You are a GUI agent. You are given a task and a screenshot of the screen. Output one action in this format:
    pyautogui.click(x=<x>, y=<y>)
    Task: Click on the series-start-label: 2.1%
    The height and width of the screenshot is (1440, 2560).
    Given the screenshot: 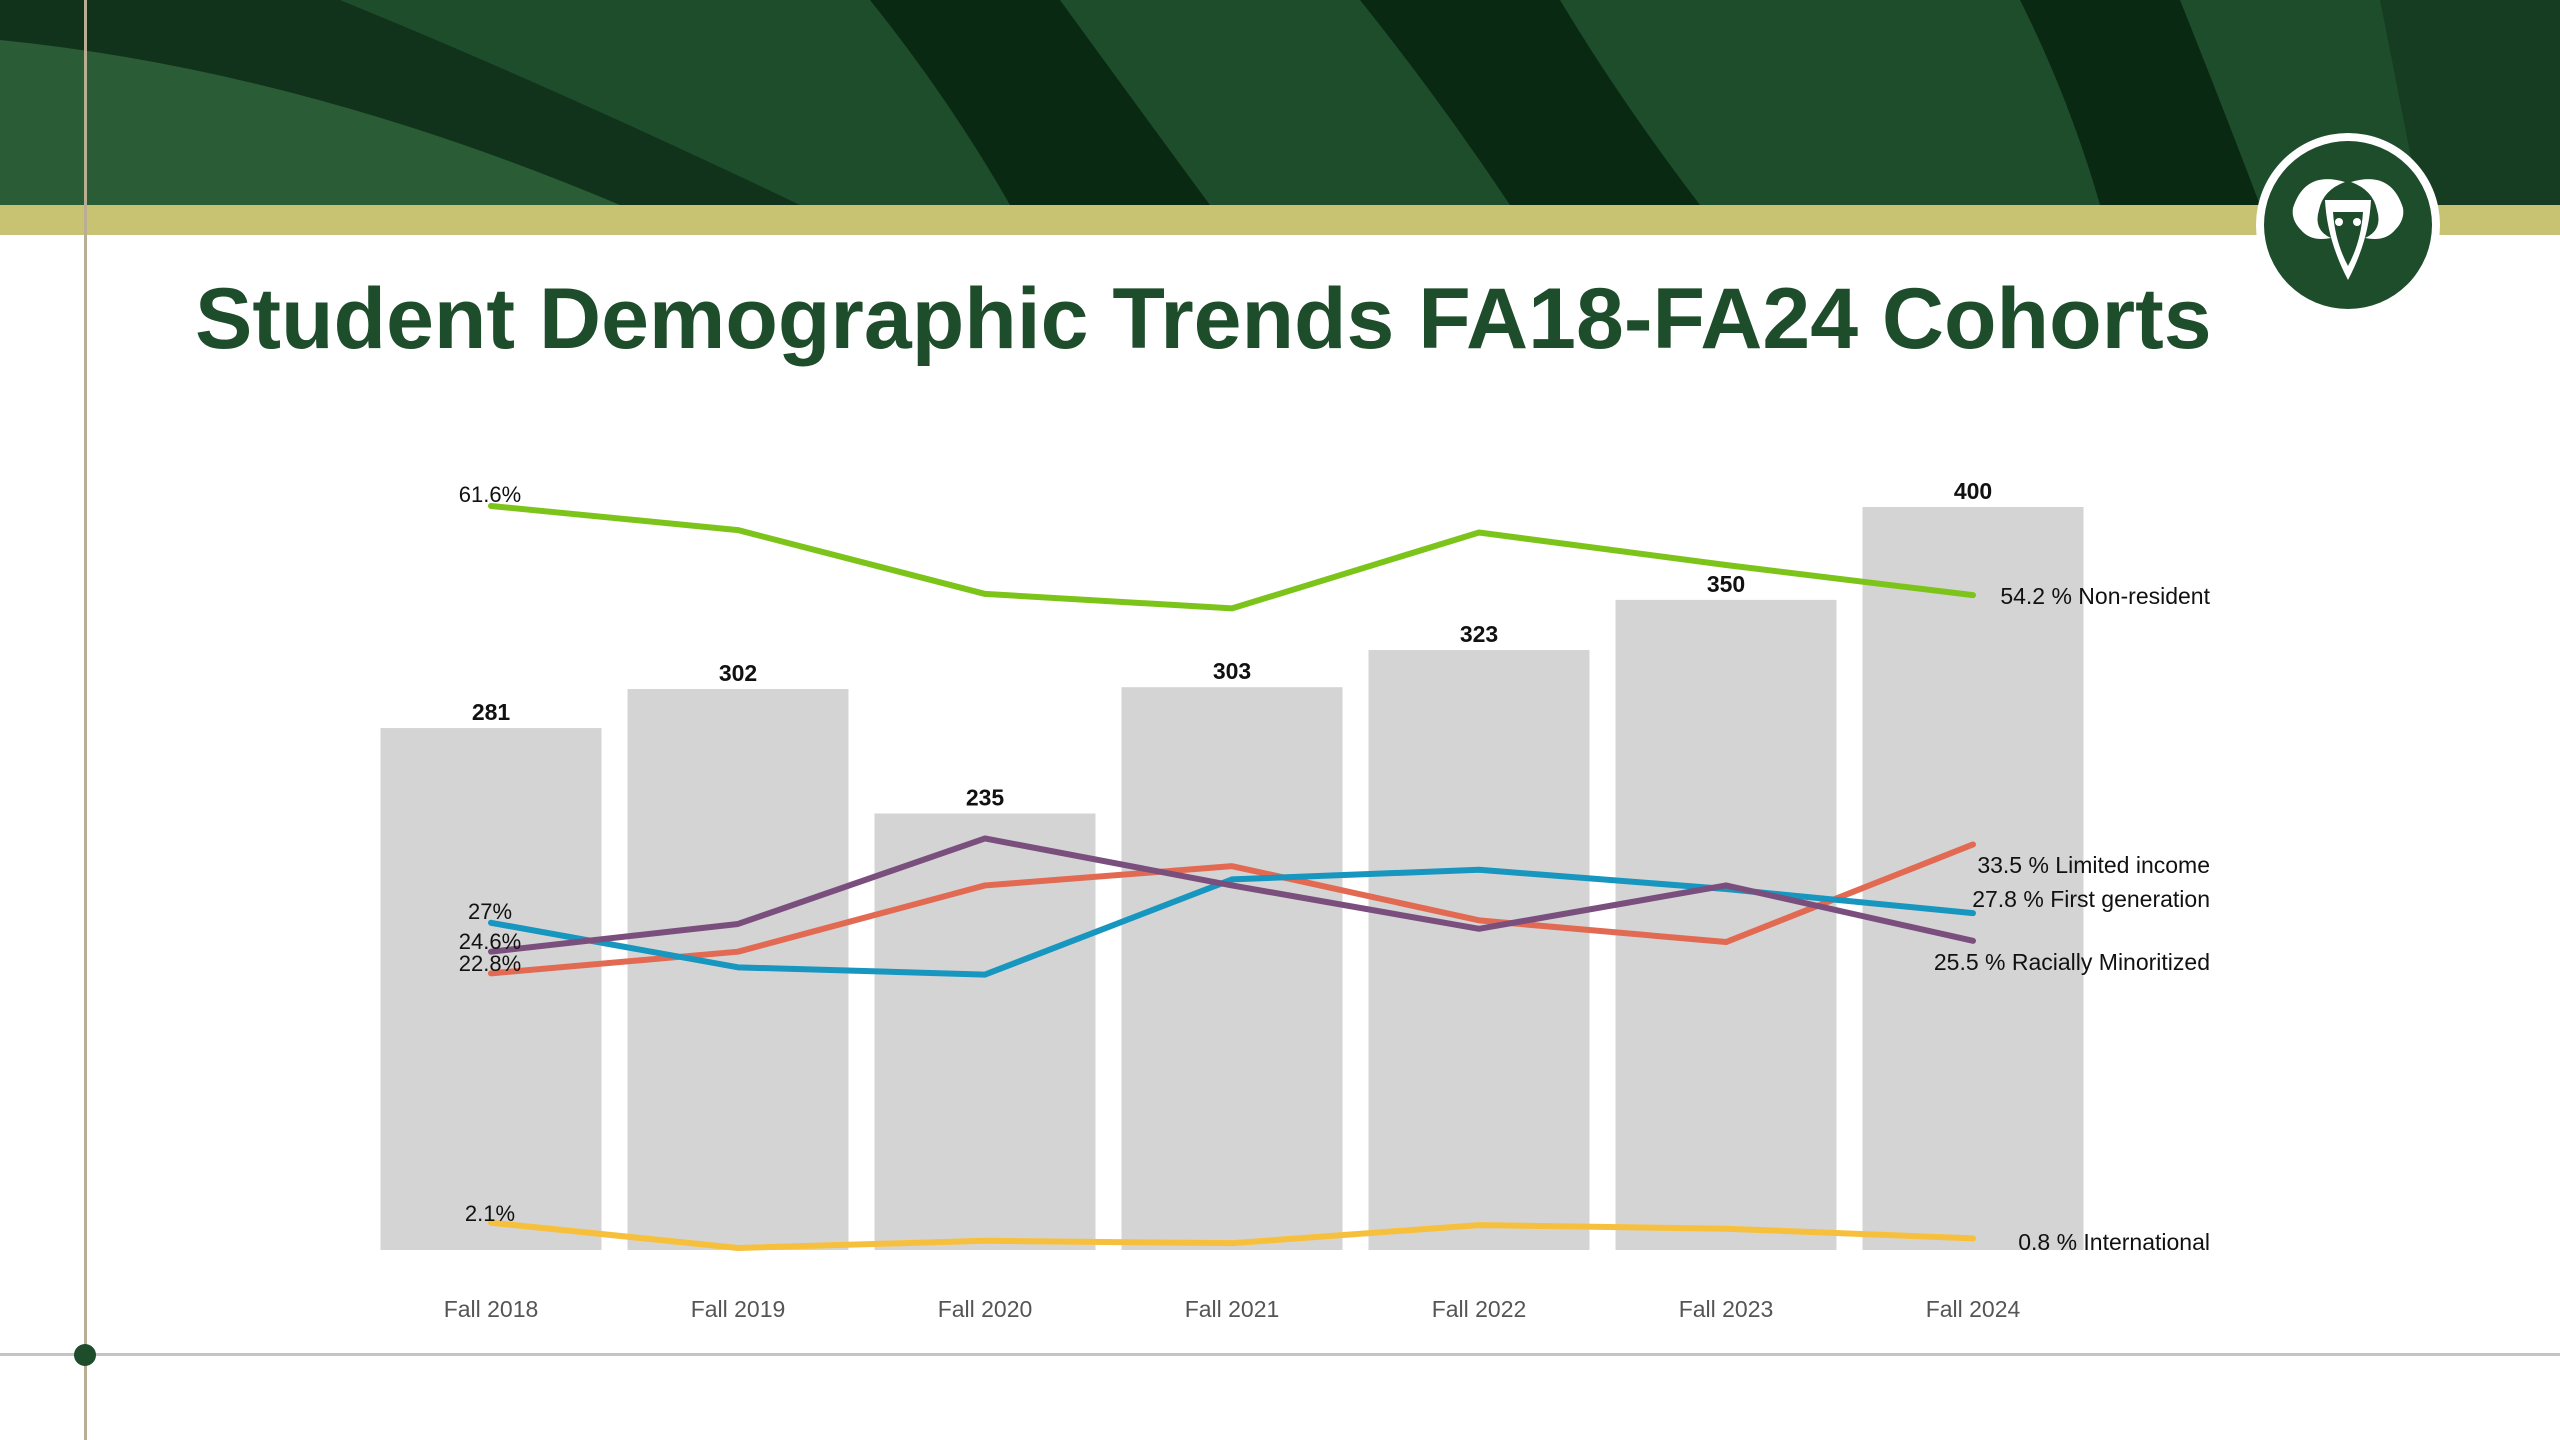 What is the action you would take?
    pyautogui.click(x=490, y=1213)
    